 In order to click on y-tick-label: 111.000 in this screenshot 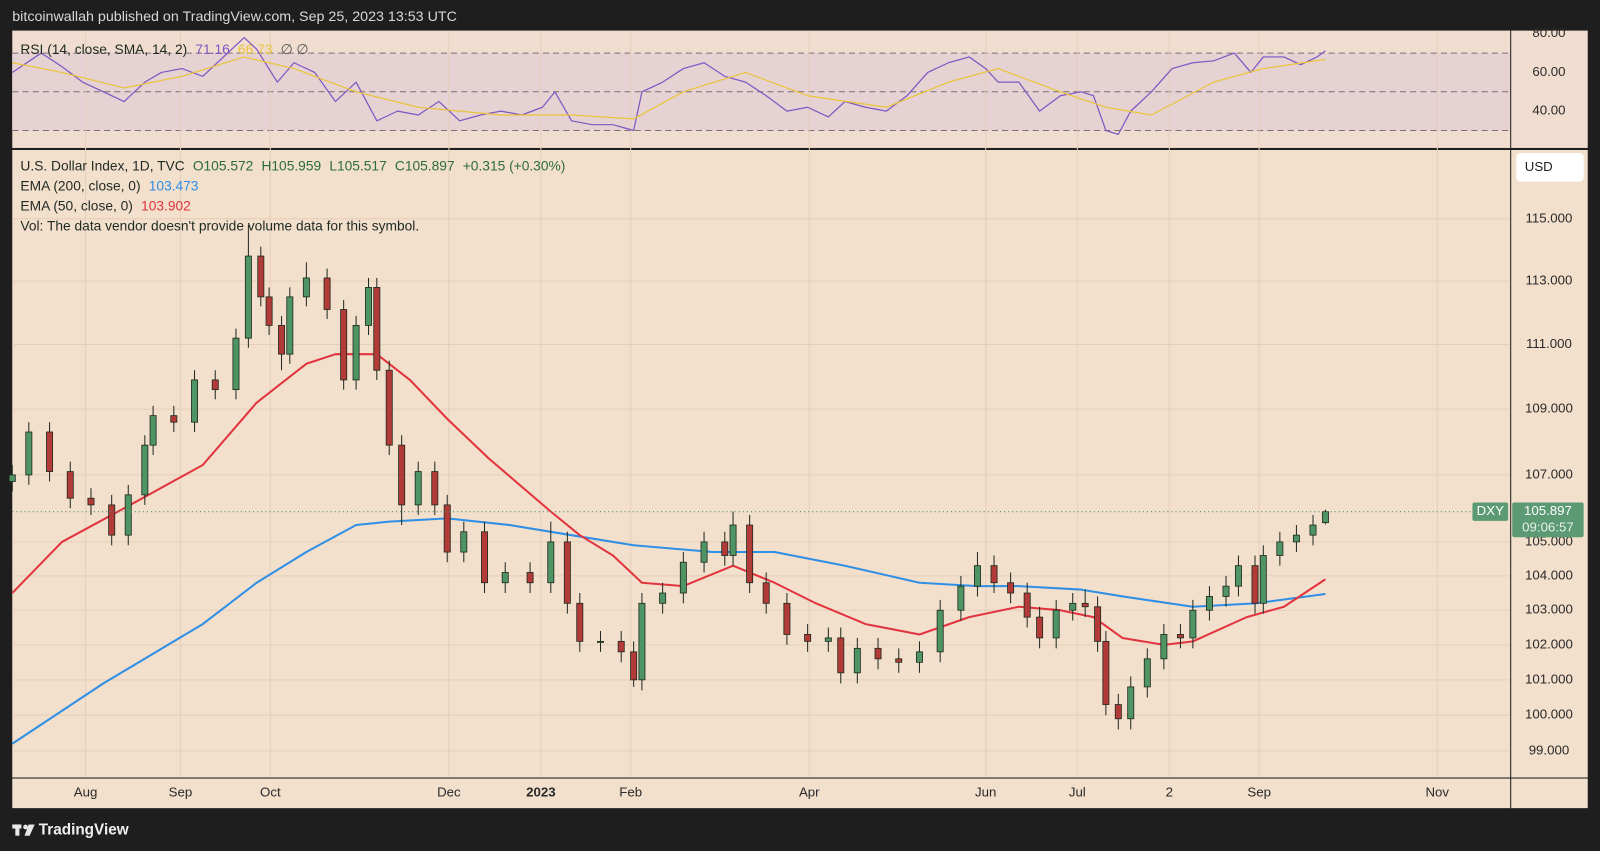, I will do `click(1549, 343)`.